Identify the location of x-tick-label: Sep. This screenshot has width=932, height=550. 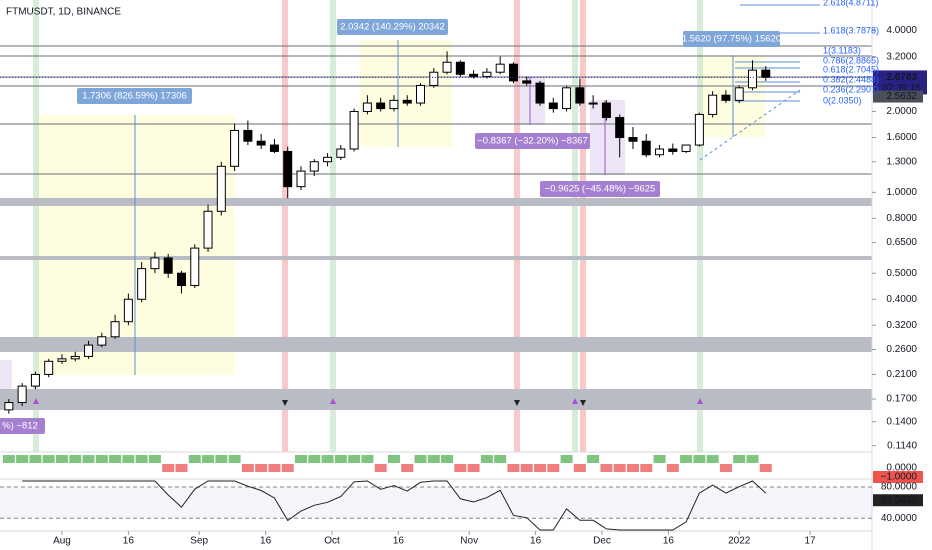
(199, 541).